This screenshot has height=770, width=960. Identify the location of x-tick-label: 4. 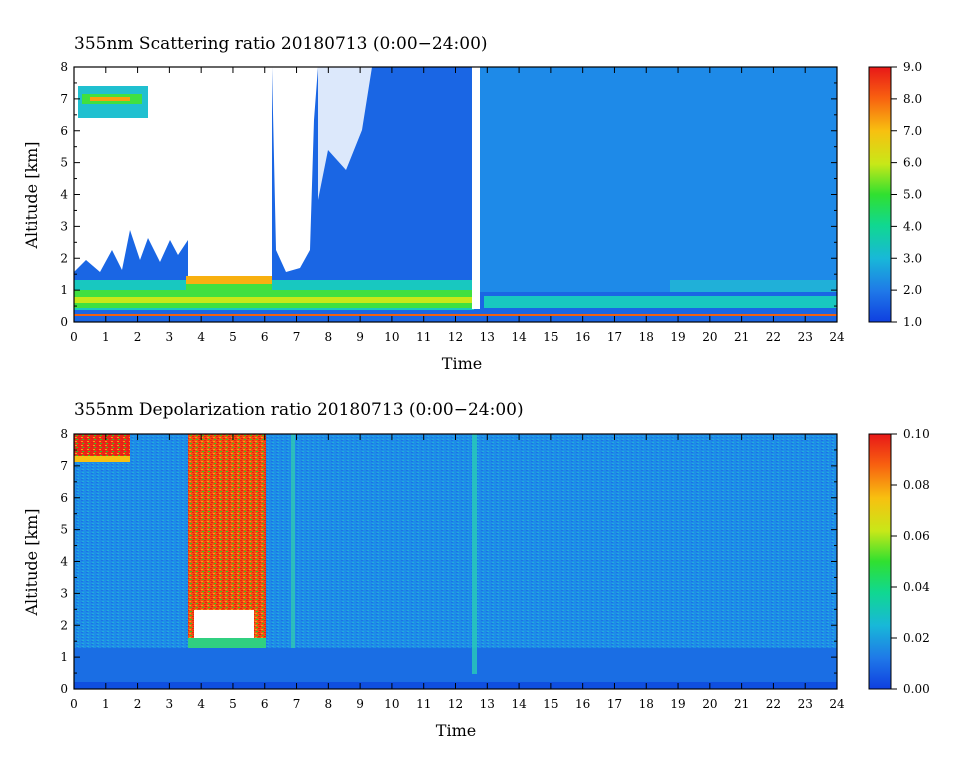
(201, 704).